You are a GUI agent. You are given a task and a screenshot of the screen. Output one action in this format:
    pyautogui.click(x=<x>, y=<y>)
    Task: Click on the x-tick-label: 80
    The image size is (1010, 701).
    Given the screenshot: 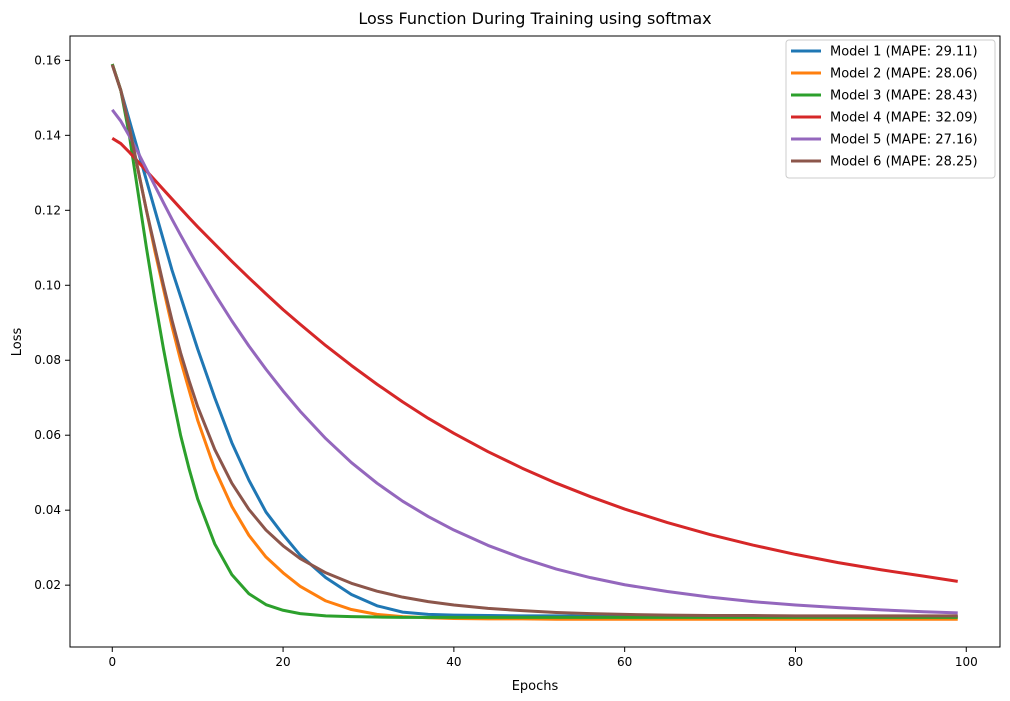 What is the action you would take?
    pyautogui.click(x=795, y=662)
    